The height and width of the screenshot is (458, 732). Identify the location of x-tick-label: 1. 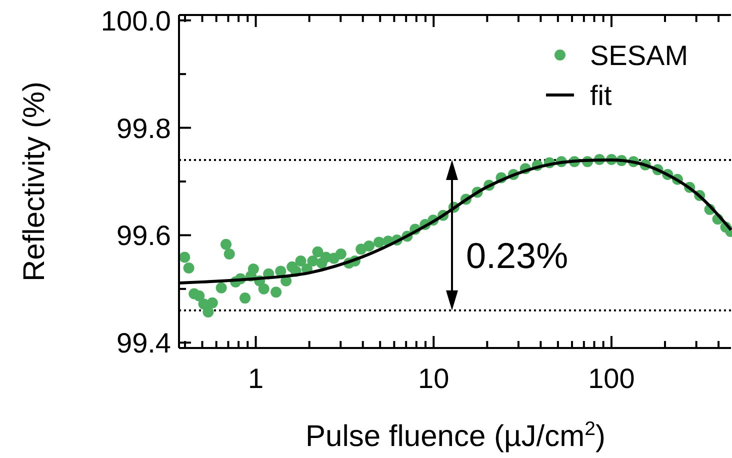
(256, 378).